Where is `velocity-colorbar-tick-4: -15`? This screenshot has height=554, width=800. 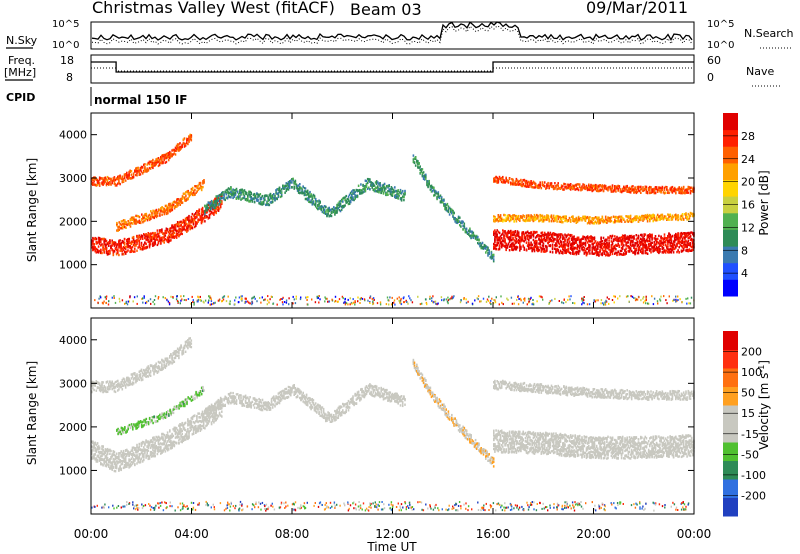 velocity-colorbar-tick-4: -15 is located at coordinates (750, 434).